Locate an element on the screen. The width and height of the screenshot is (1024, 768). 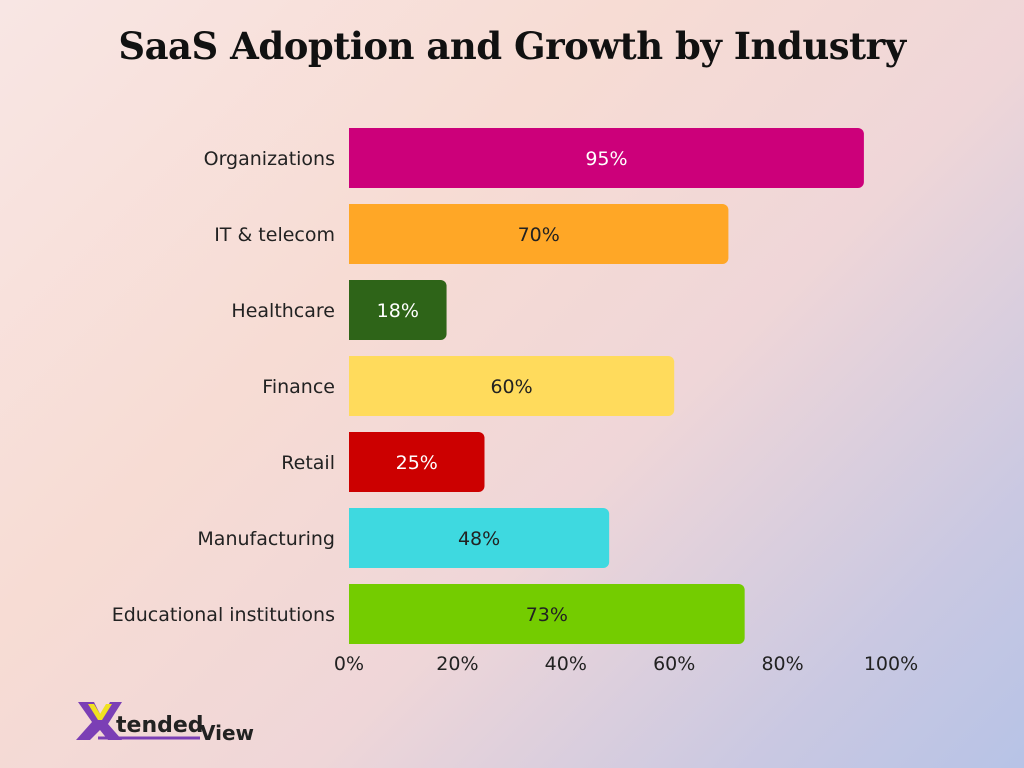
data-label: 95% is located at coordinates (606, 159).